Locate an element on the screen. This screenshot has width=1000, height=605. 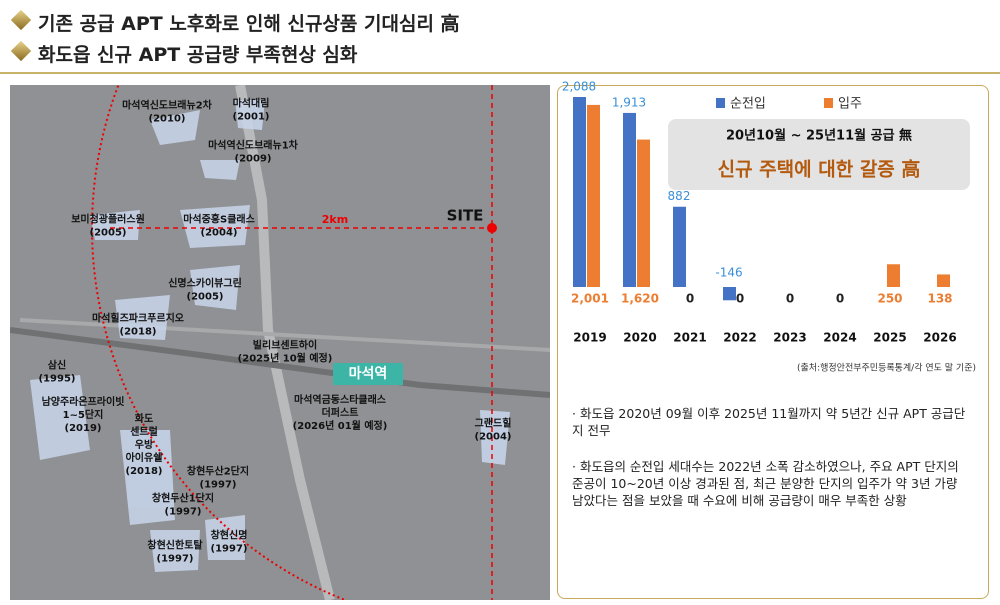
map-label: 마석대림 is located at coordinates (251, 103).